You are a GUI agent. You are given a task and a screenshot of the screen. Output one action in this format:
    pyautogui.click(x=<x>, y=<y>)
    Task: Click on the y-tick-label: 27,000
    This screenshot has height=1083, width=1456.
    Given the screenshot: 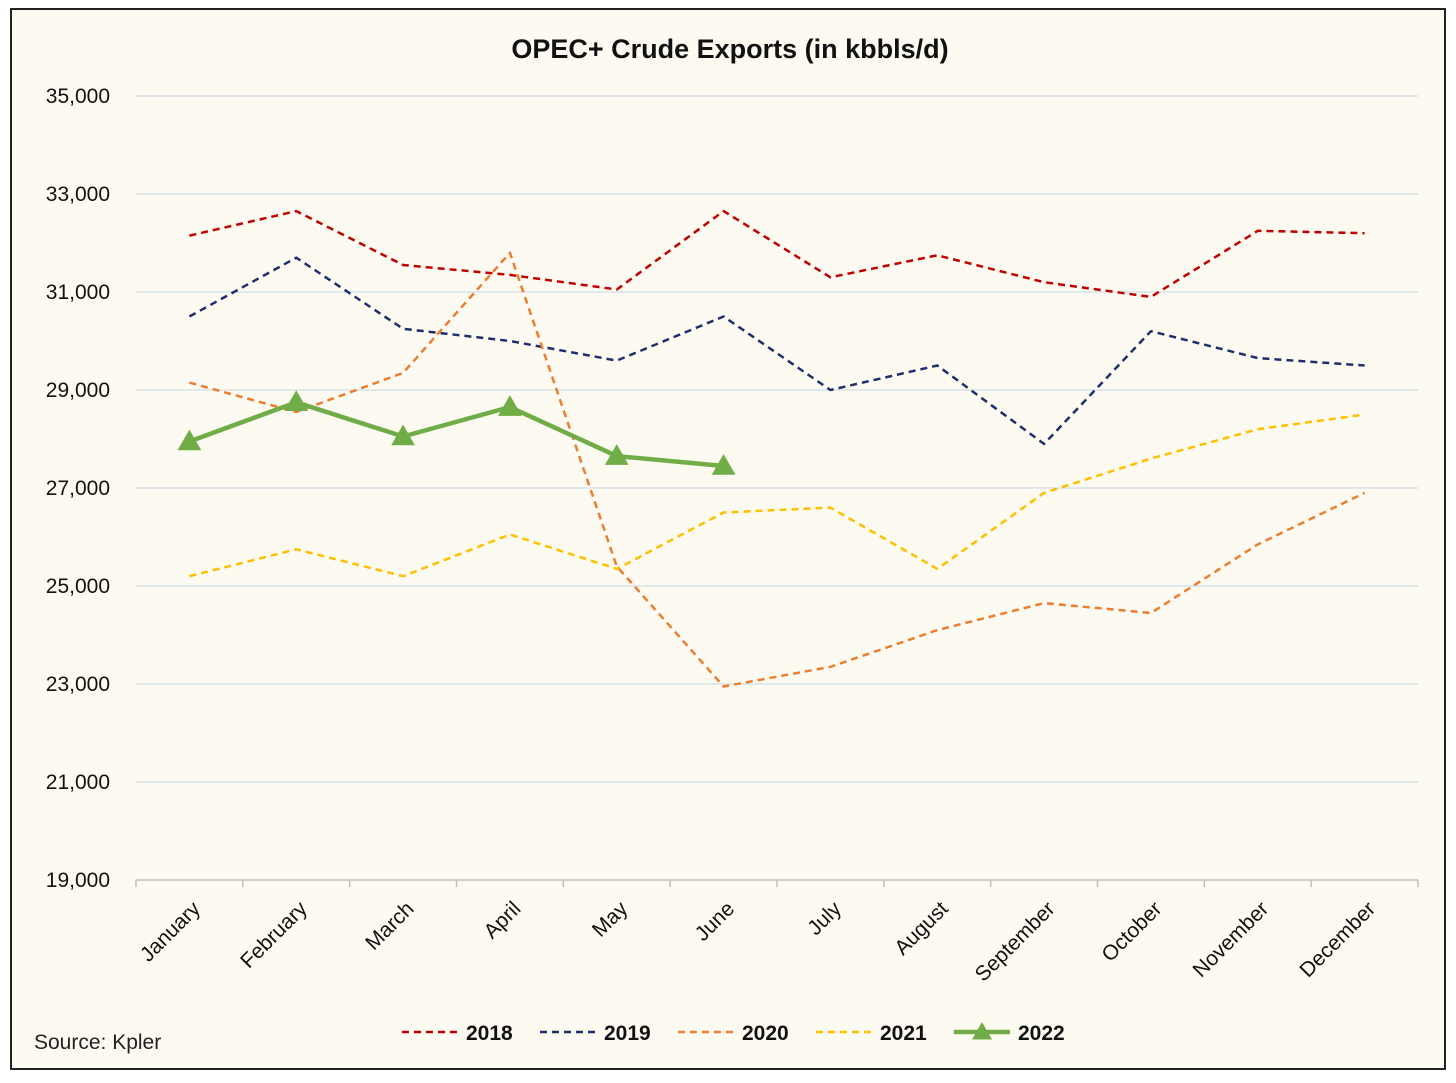 What is the action you would take?
    pyautogui.click(x=78, y=488)
    